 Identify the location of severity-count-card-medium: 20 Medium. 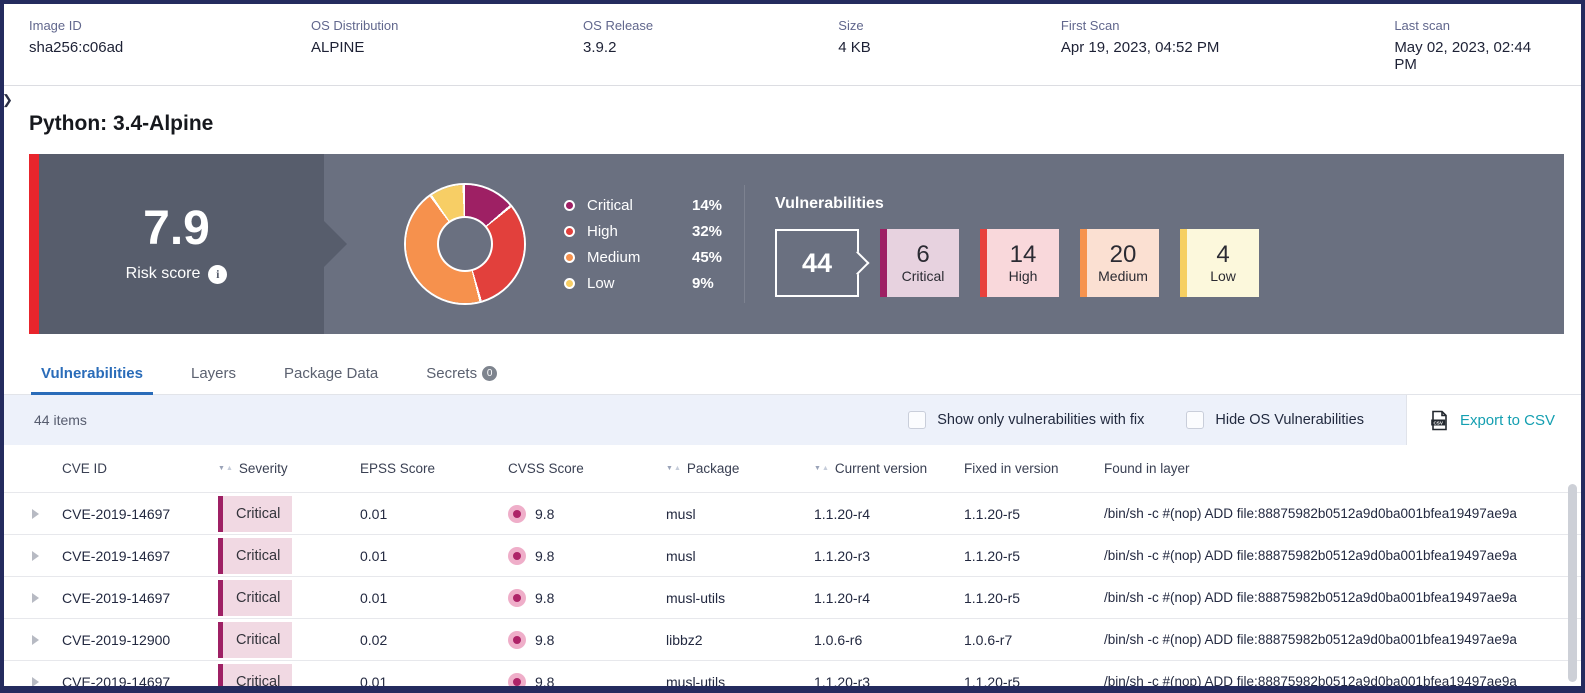
(1120, 263).